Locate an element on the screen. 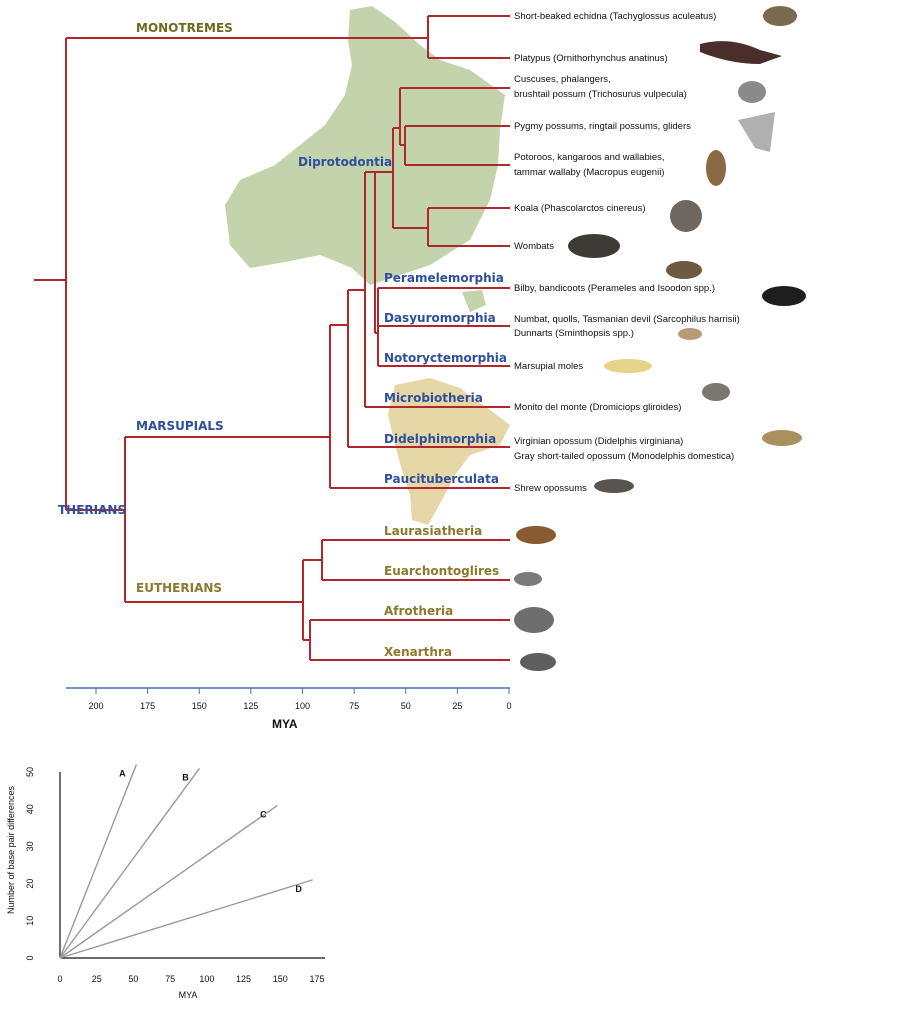  group-label-monotremes: MONOTREMES is located at coordinates (184, 28).